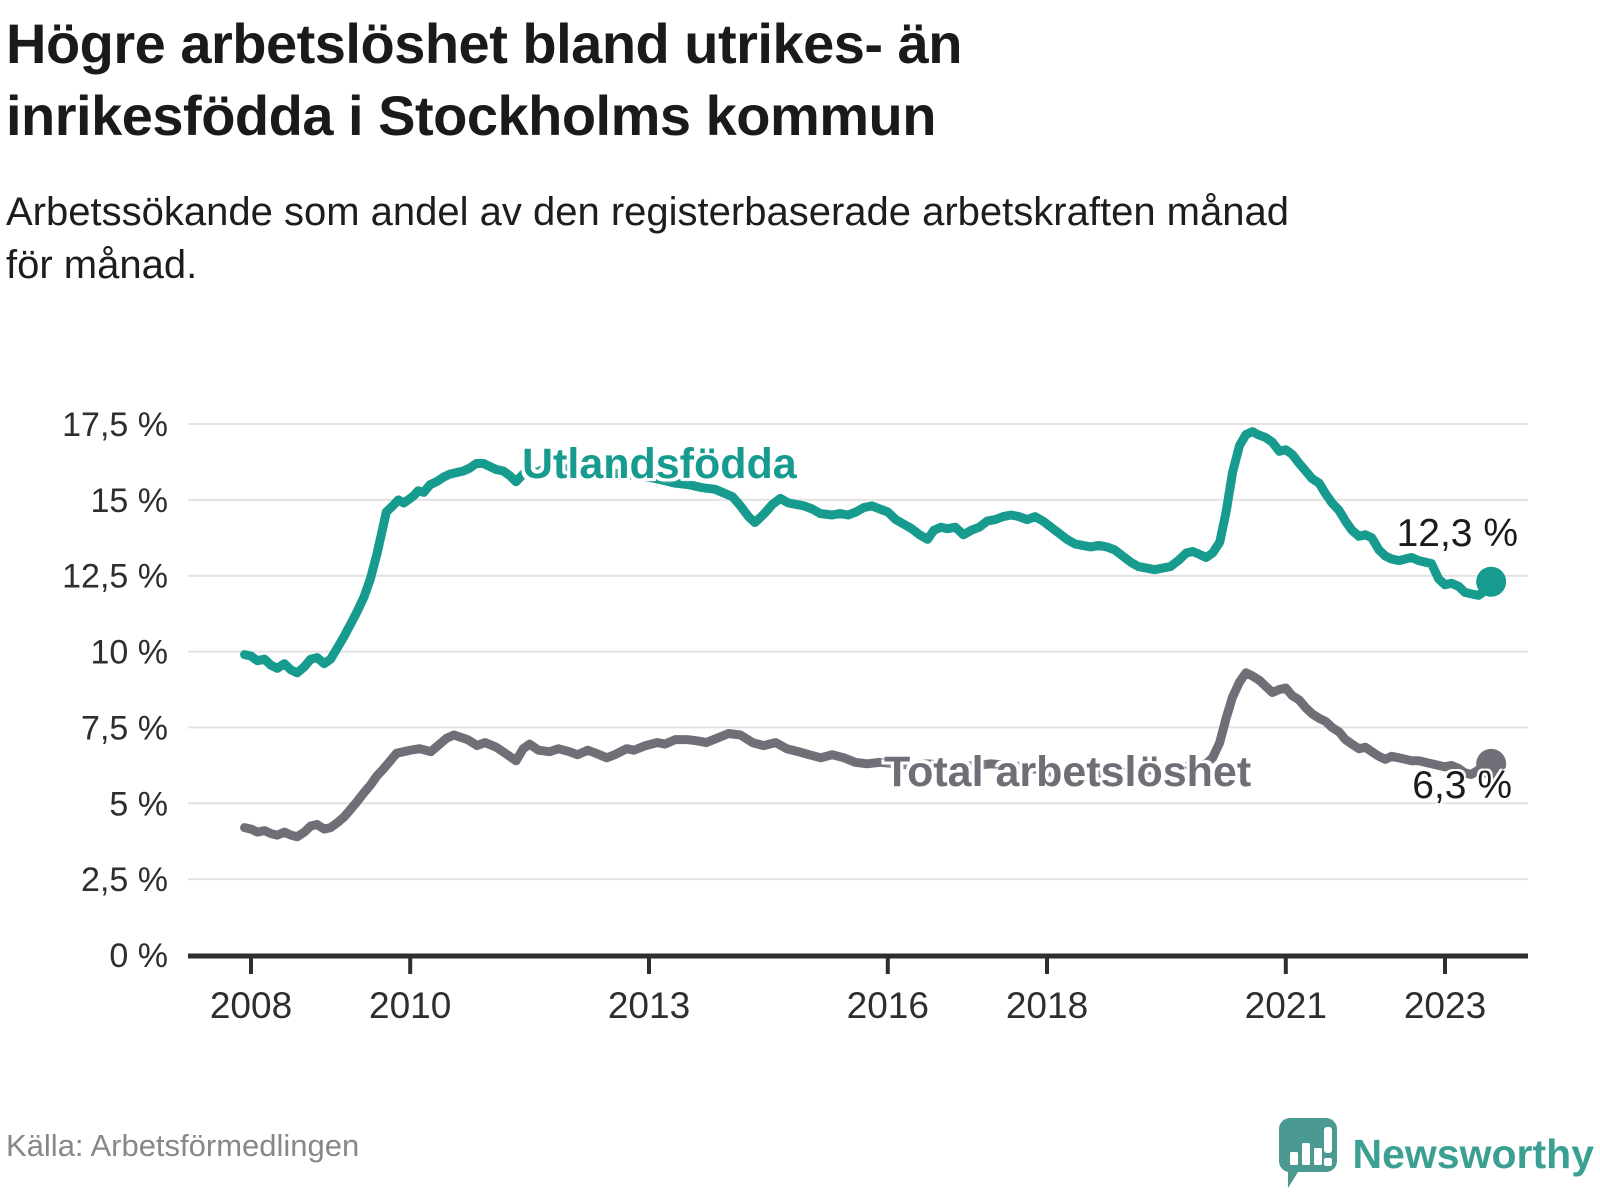 Image resolution: width=1600 pixels, height=1200 pixels. I want to click on x-tick-label: 2008, so click(251, 1005).